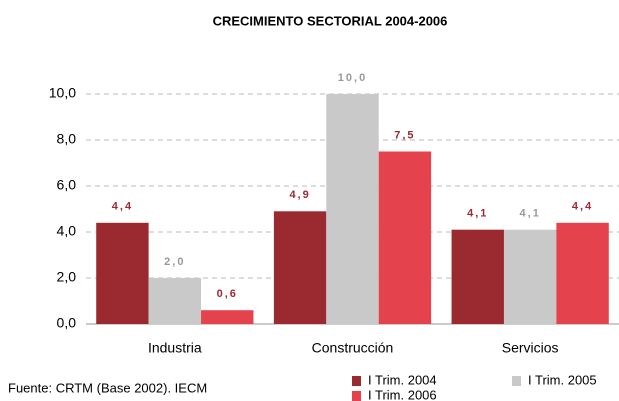 This screenshot has width=619, height=401. Describe the element at coordinates (67, 323) in the screenshot. I see `y-tick-label: 0,0` at that location.